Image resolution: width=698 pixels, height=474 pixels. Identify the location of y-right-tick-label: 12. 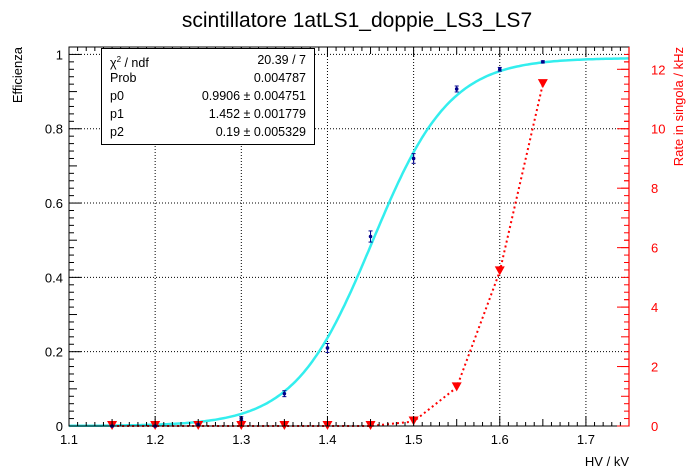
(658, 69).